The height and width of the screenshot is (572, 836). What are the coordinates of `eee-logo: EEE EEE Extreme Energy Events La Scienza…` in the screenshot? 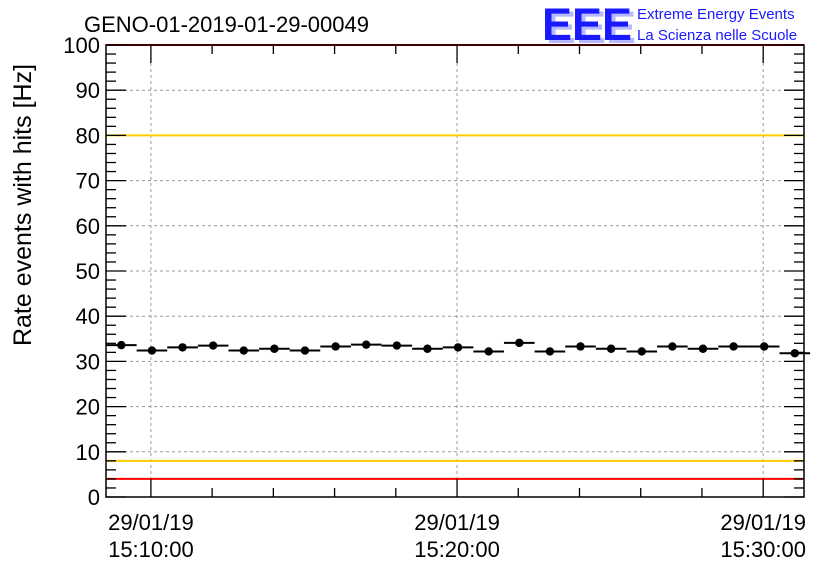 It's located at (669, 26).